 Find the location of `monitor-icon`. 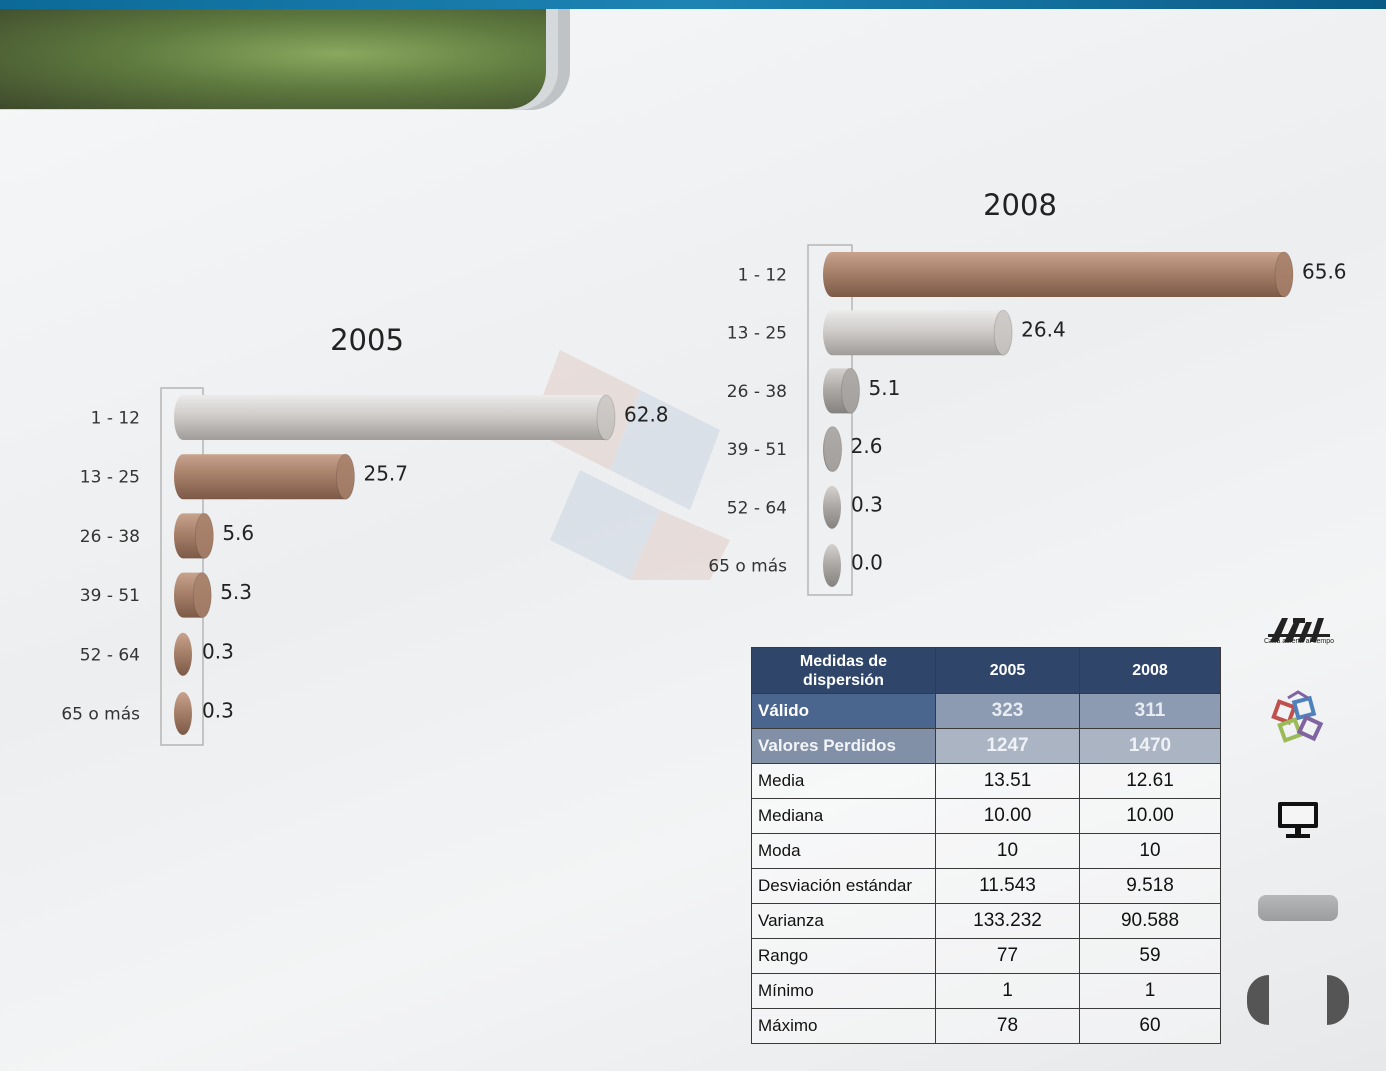

monitor-icon is located at coordinates (1298, 820).